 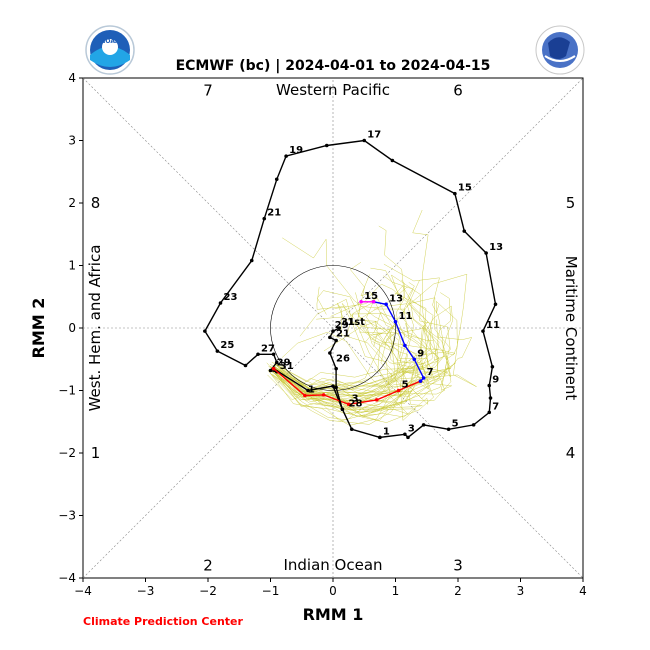 I want to click on y-tick-label: 0, so click(x=72, y=328).